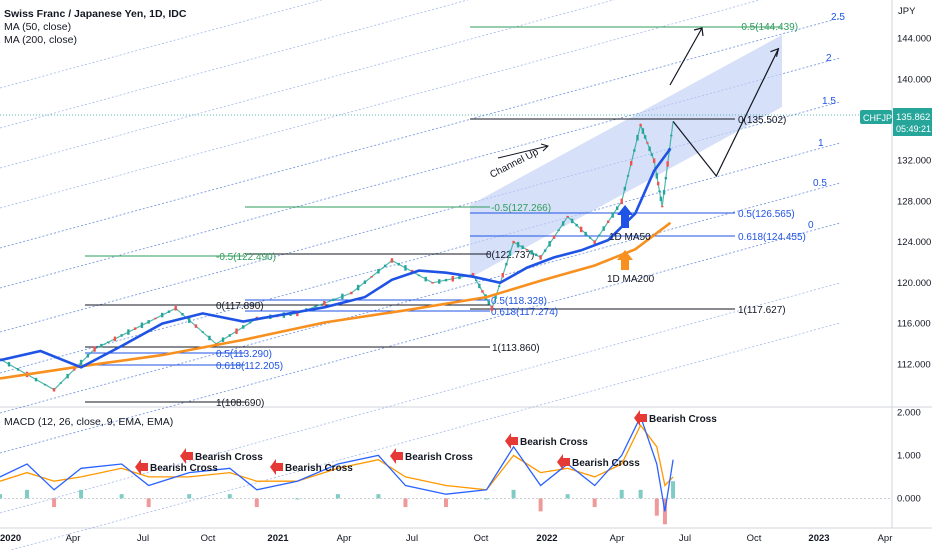  Describe the element at coordinates (521, 208) in the screenshot. I see `fib-level-label: -0.5(127.266)` at that location.